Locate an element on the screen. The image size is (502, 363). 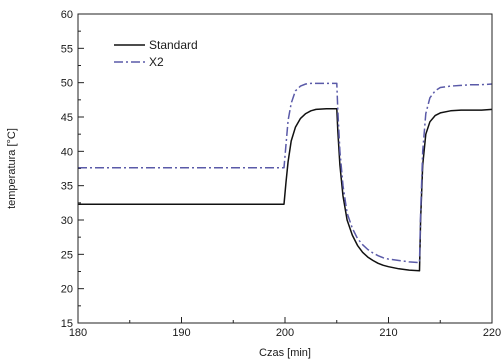
x-tick-label: 220 is located at coordinates (492, 333).